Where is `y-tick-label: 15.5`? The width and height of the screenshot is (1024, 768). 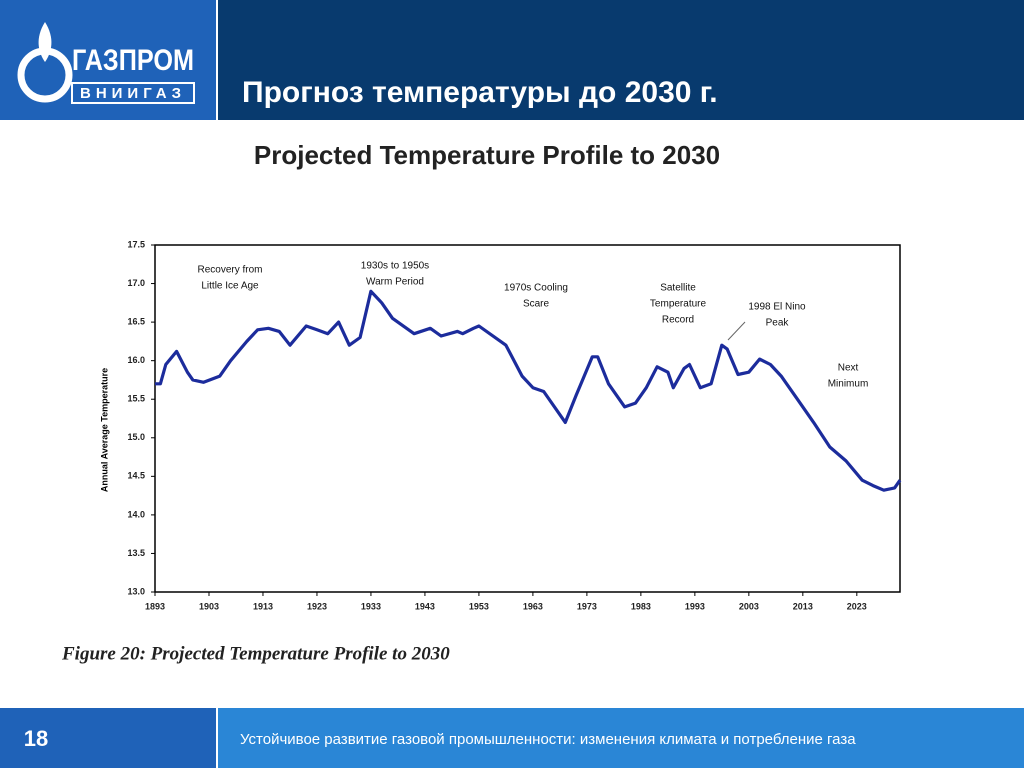
y-tick-label: 15.5 is located at coordinates (136, 399).